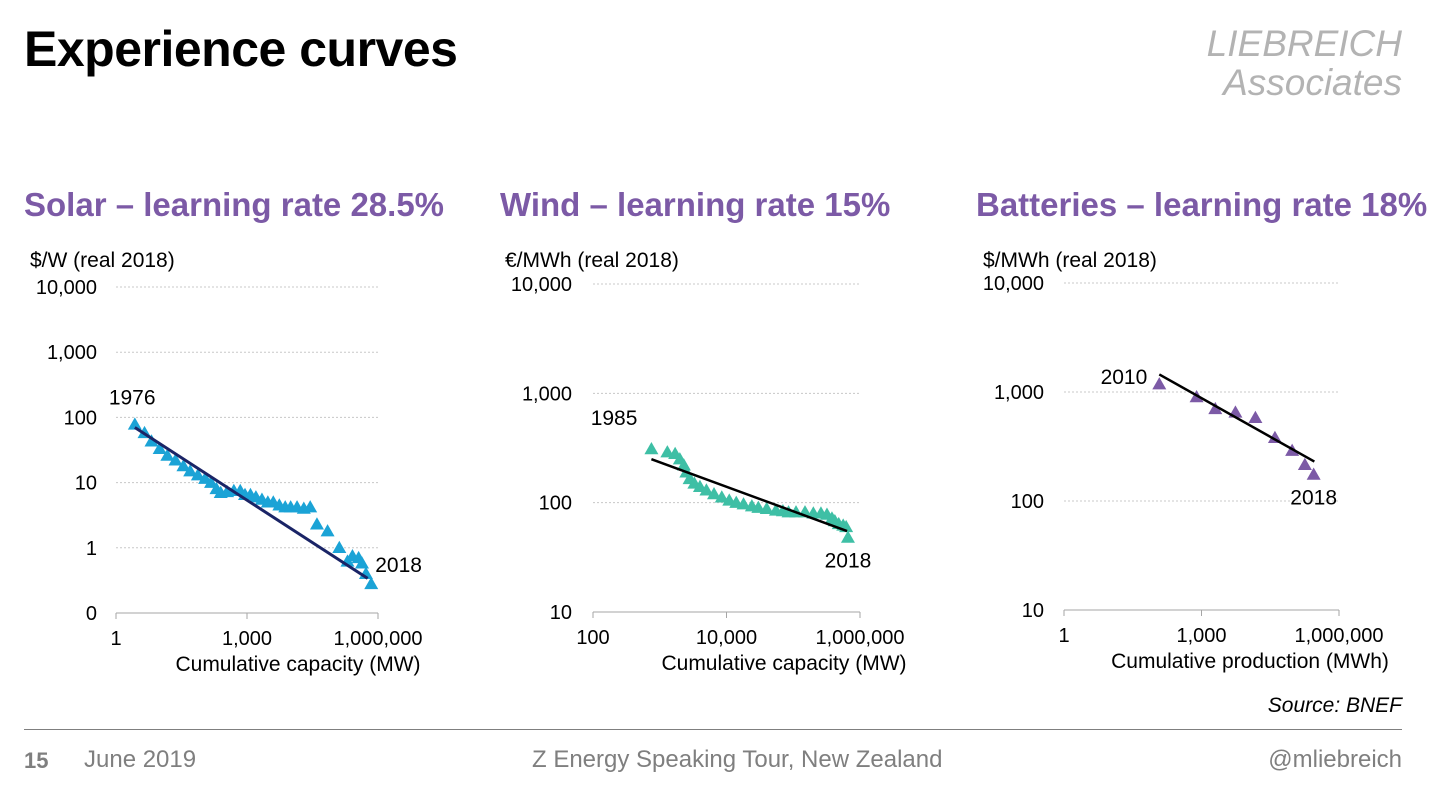  What do you see at coordinates (1124, 377) in the screenshot?
I see `batteries-annotation-2010: 2010` at bounding box center [1124, 377].